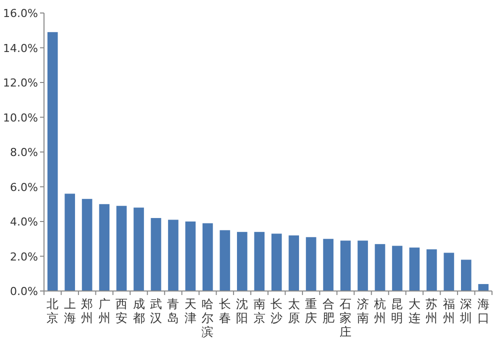 The width and height of the screenshot is (500, 341). I want to click on y-tick-label: 10.0%, so click(20, 117).